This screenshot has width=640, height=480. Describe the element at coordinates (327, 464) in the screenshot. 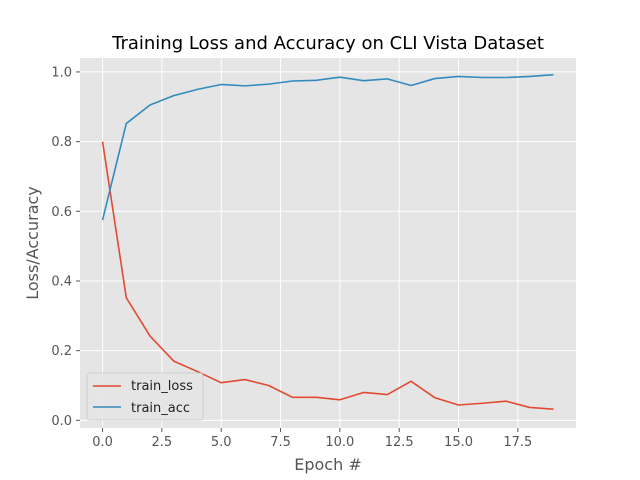

I see `x-axis-label: Epoch #` at that location.